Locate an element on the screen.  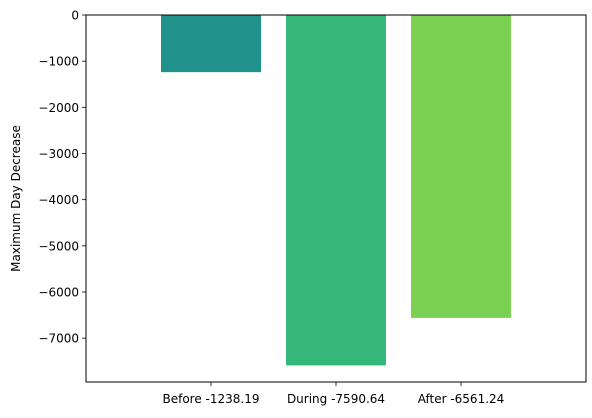
y-tick-label: −1000 is located at coordinates (58, 62).